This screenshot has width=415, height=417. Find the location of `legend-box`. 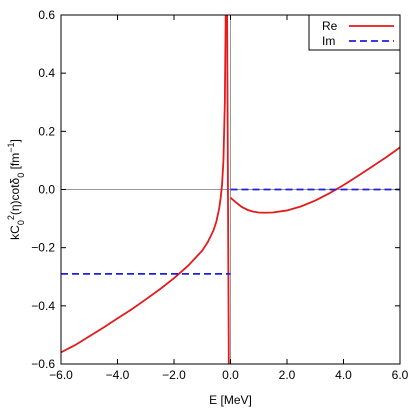

legend-box is located at coordinates (354, 32).